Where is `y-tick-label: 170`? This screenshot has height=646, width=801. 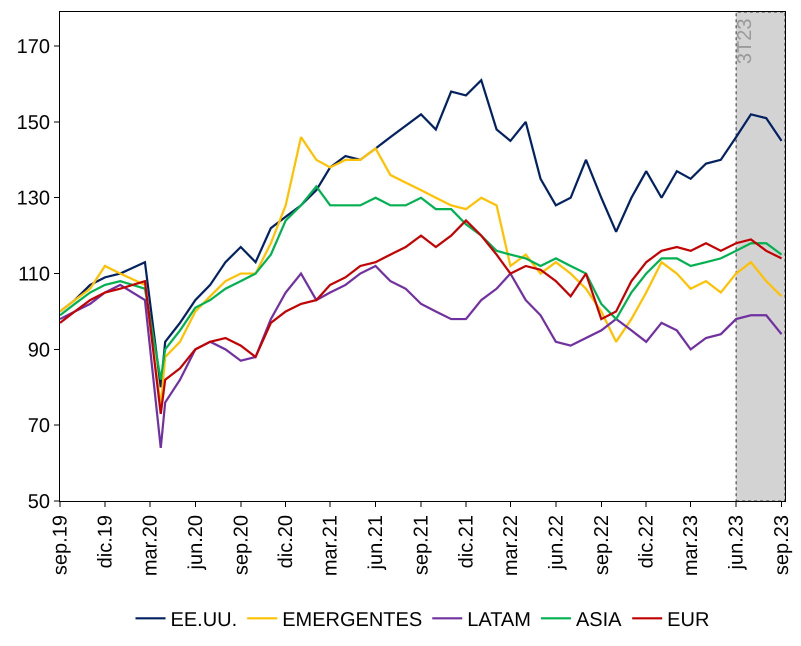 y-tick-label: 170 is located at coordinates (33, 47).